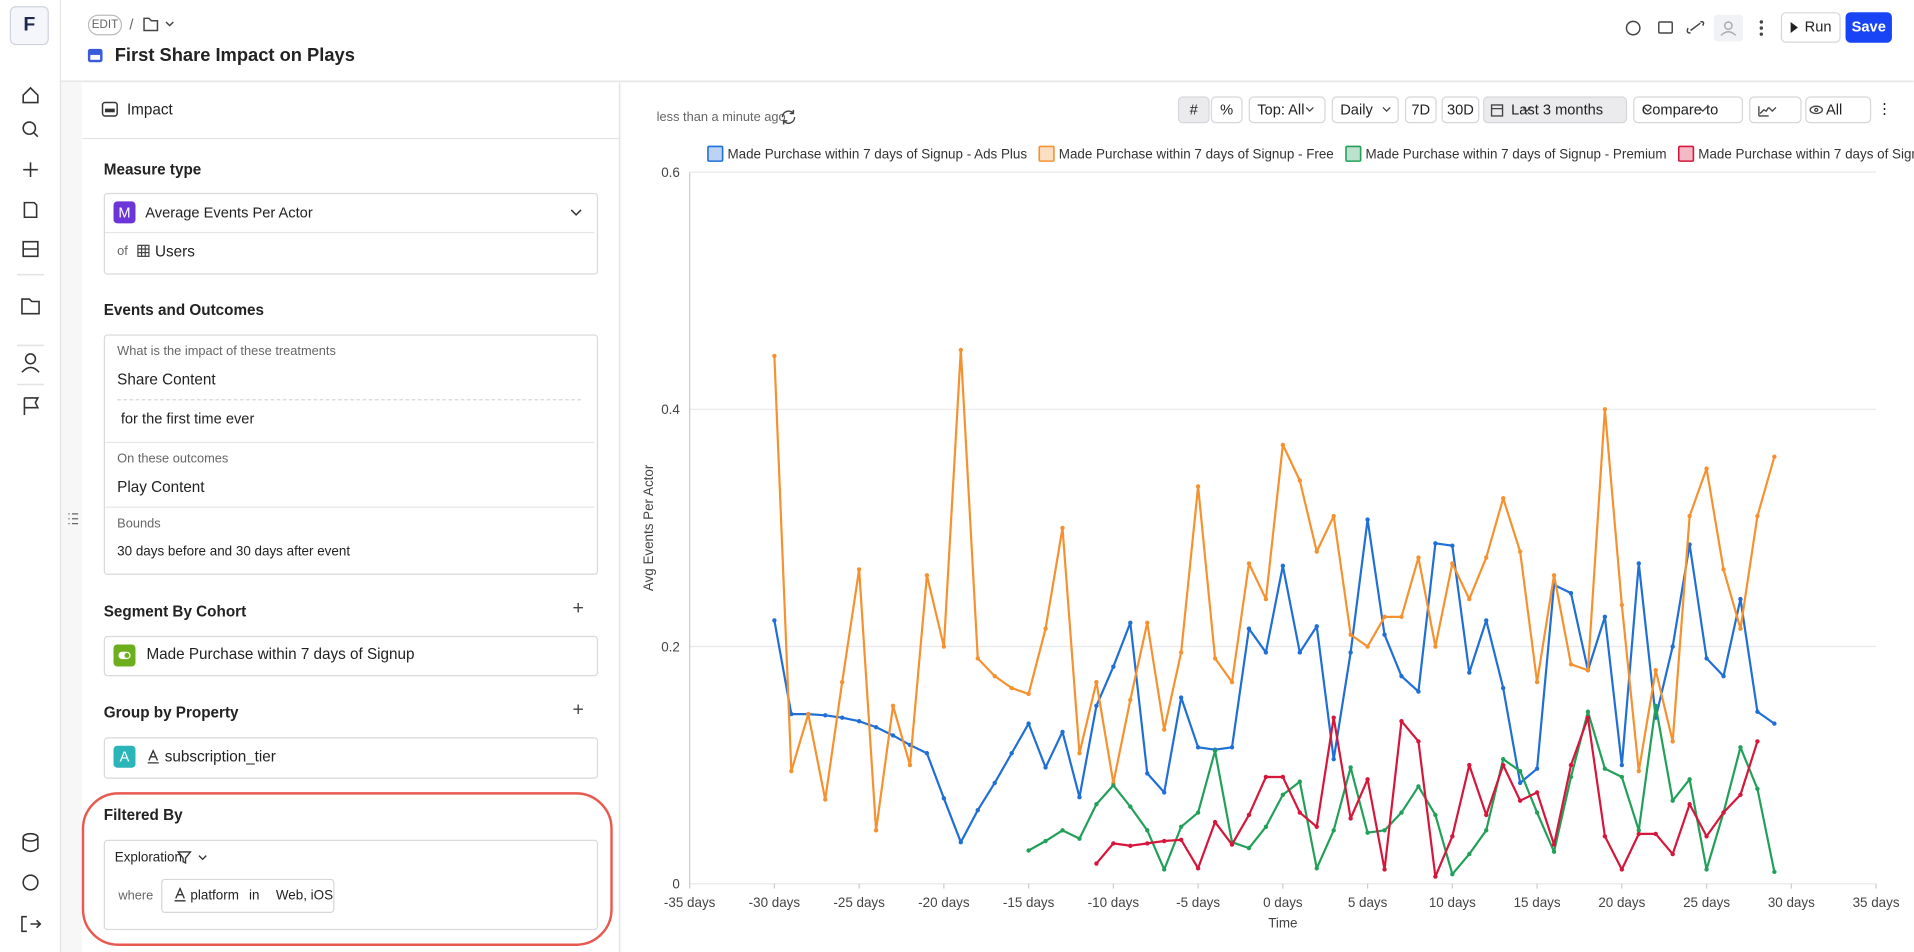  Describe the element at coordinates (175, 251) in the screenshot. I see `measure-entity: Users` at that location.